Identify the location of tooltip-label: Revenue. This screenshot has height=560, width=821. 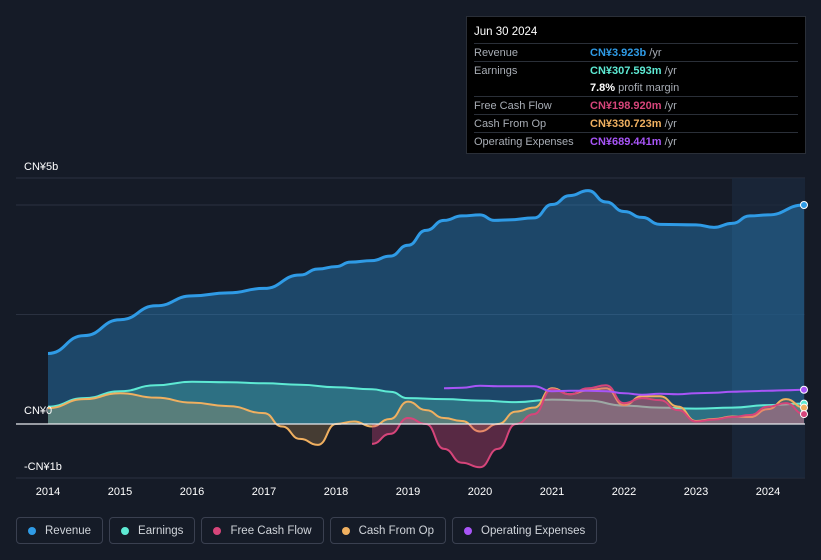
(496, 52).